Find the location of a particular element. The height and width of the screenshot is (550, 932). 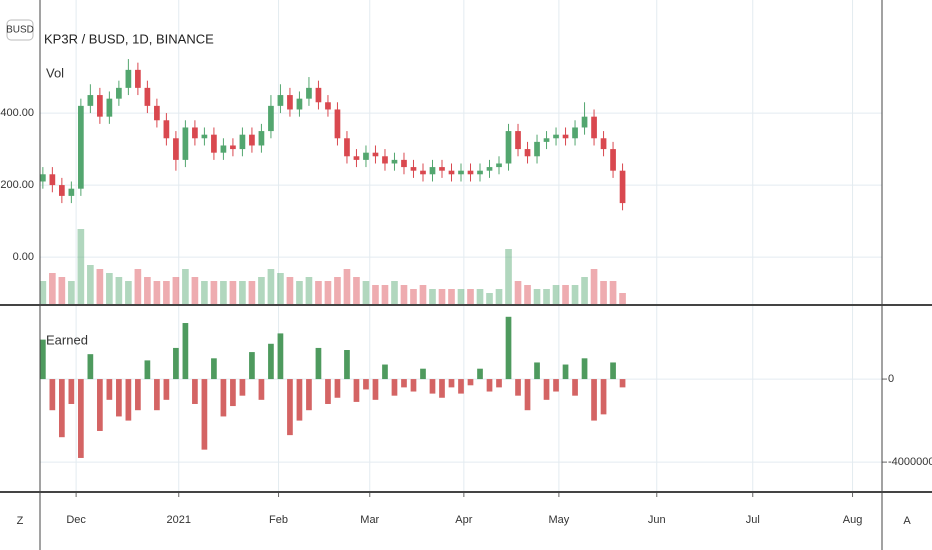

symbol-button-label: BUSD is located at coordinates (20, 30).